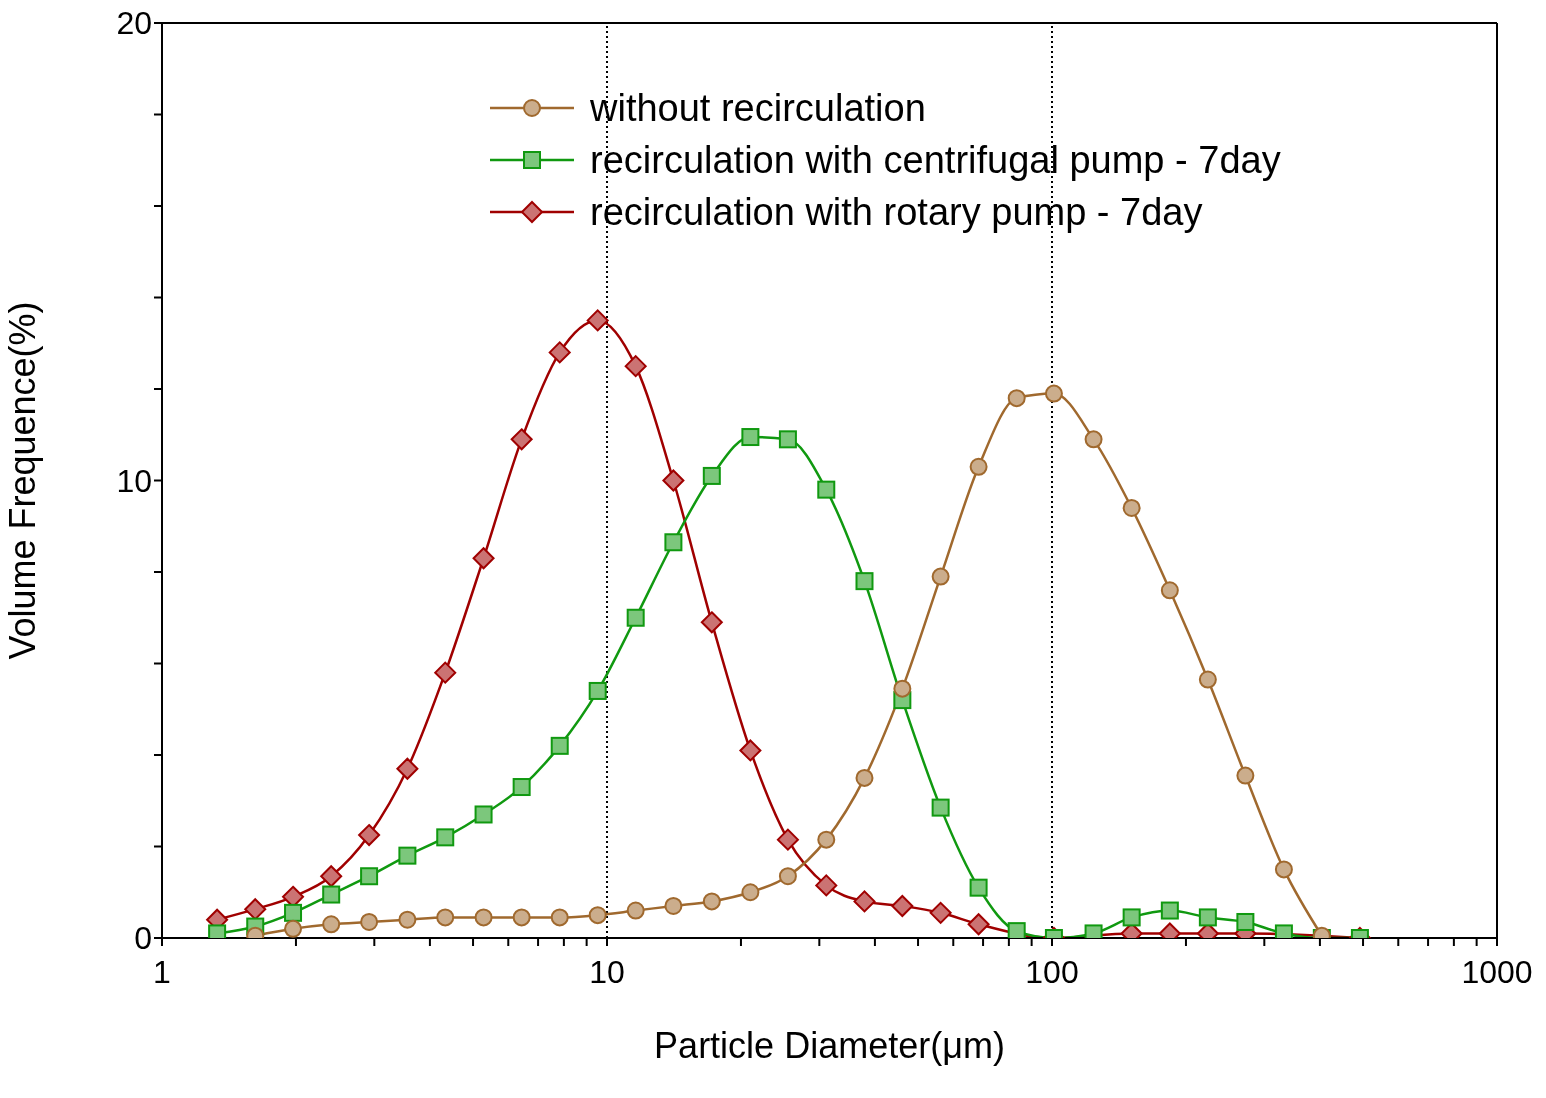 This screenshot has height=1098, width=1546. Describe the element at coordinates (758, 108) in the screenshot. I see `legend-label: without recirculation` at that location.